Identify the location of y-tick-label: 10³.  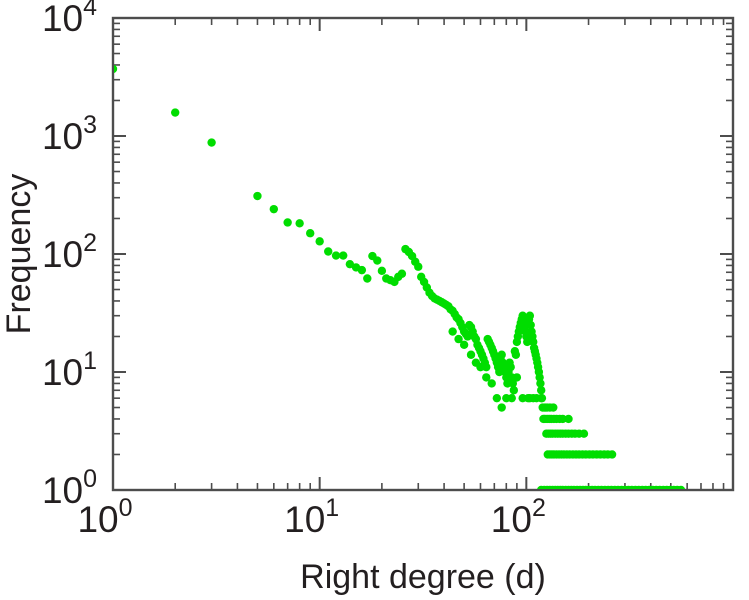
(69, 134).